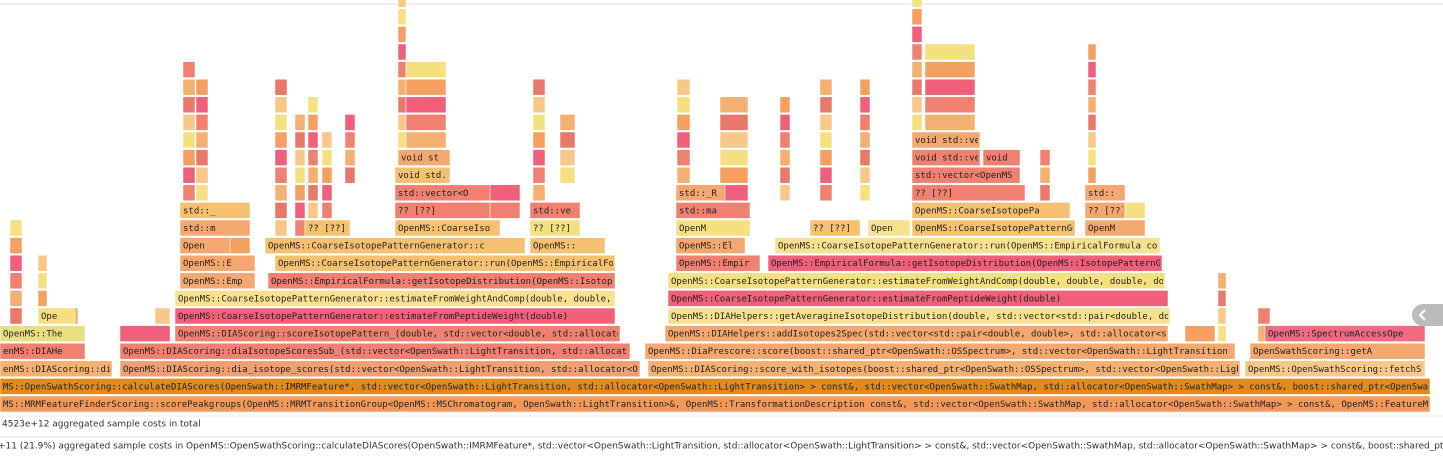 Image resolution: width=1443 pixels, height=457 pixels. Describe the element at coordinates (213, 282) in the screenshot. I see `frame-label: OpenMS::Emp` at that location.